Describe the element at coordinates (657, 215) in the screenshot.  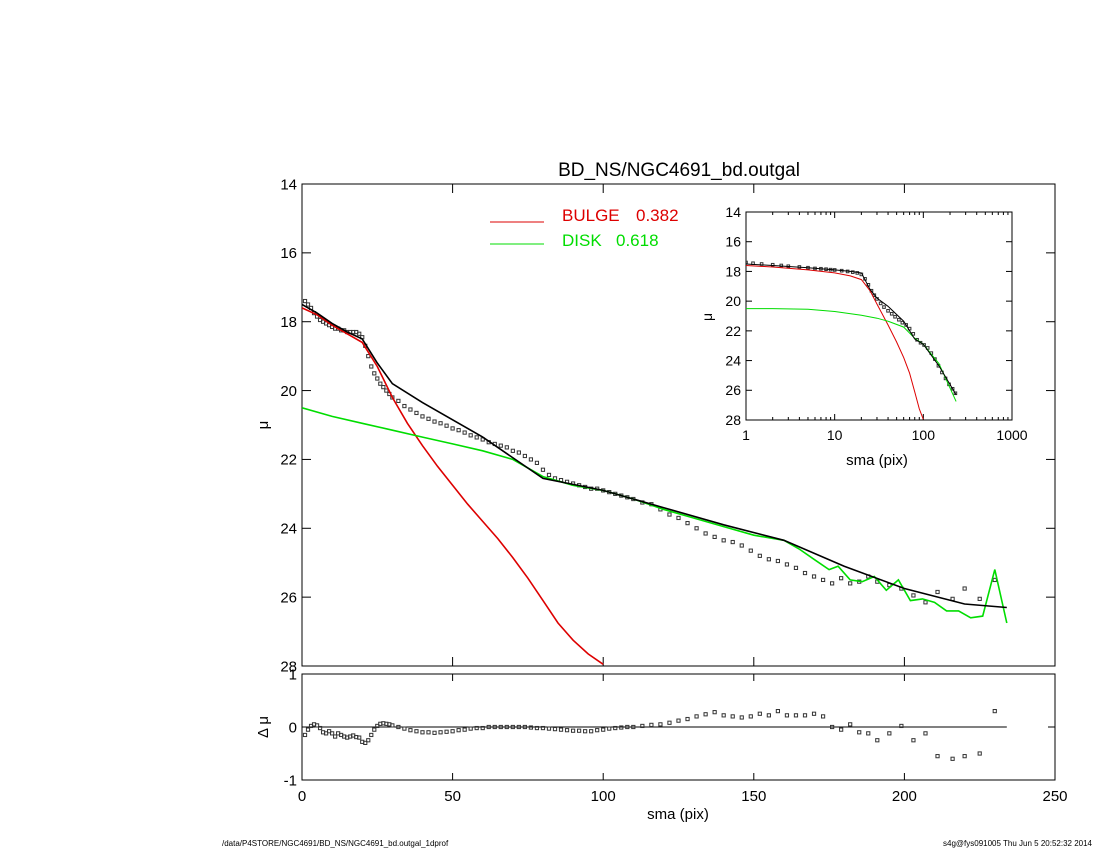
I see `legend-bulge-value: 0.382` at that location.